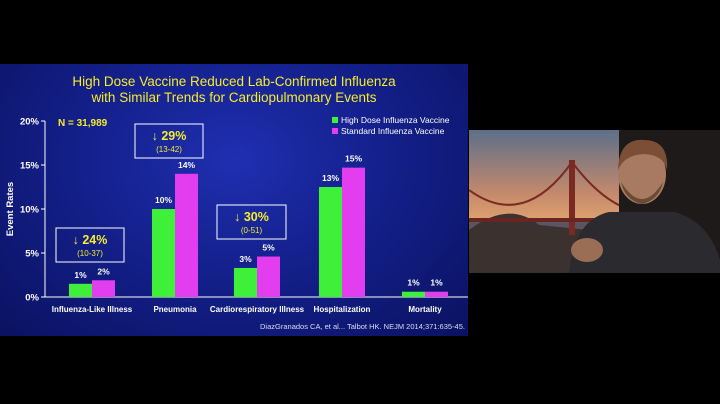 Image resolution: width=720 pixels, height=404 pixels. I want to click on x-category-label: Cardiorespiratory Illness, so click(257, 309).